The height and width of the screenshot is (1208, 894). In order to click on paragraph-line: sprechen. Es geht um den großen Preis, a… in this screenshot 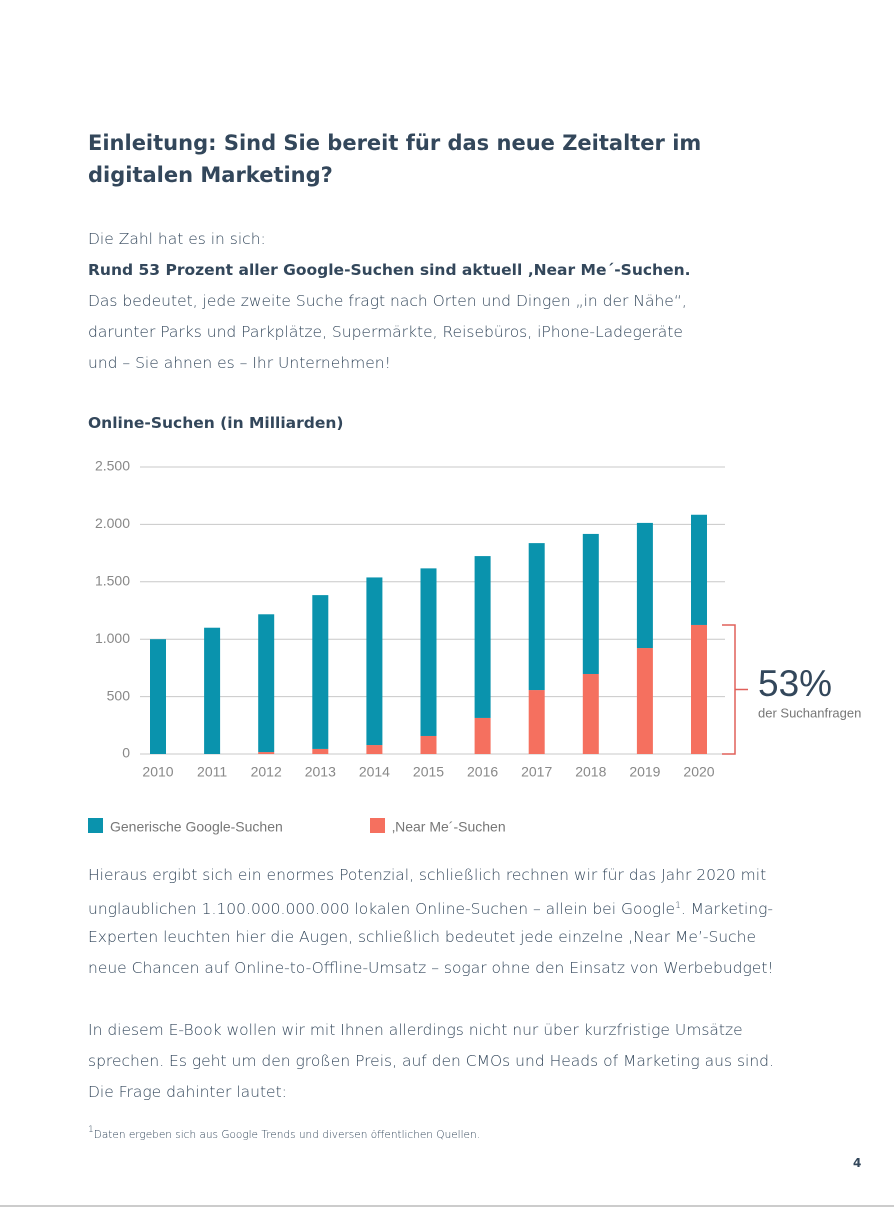, I will do `click(431, 1061)`.